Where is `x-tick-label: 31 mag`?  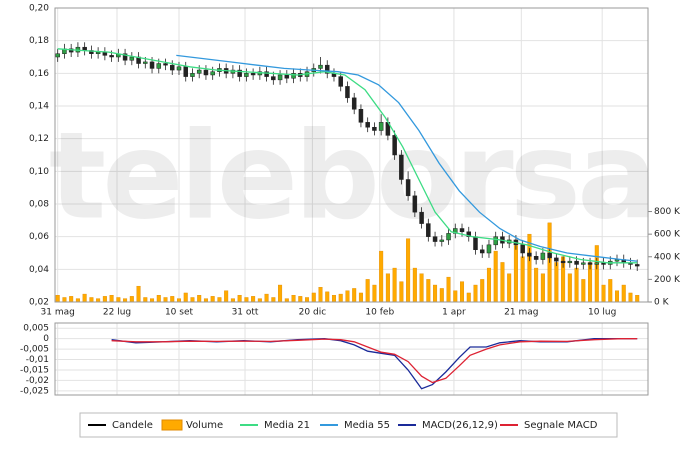
x-tick-label: 31 mag is located at coordinates (58, 313).